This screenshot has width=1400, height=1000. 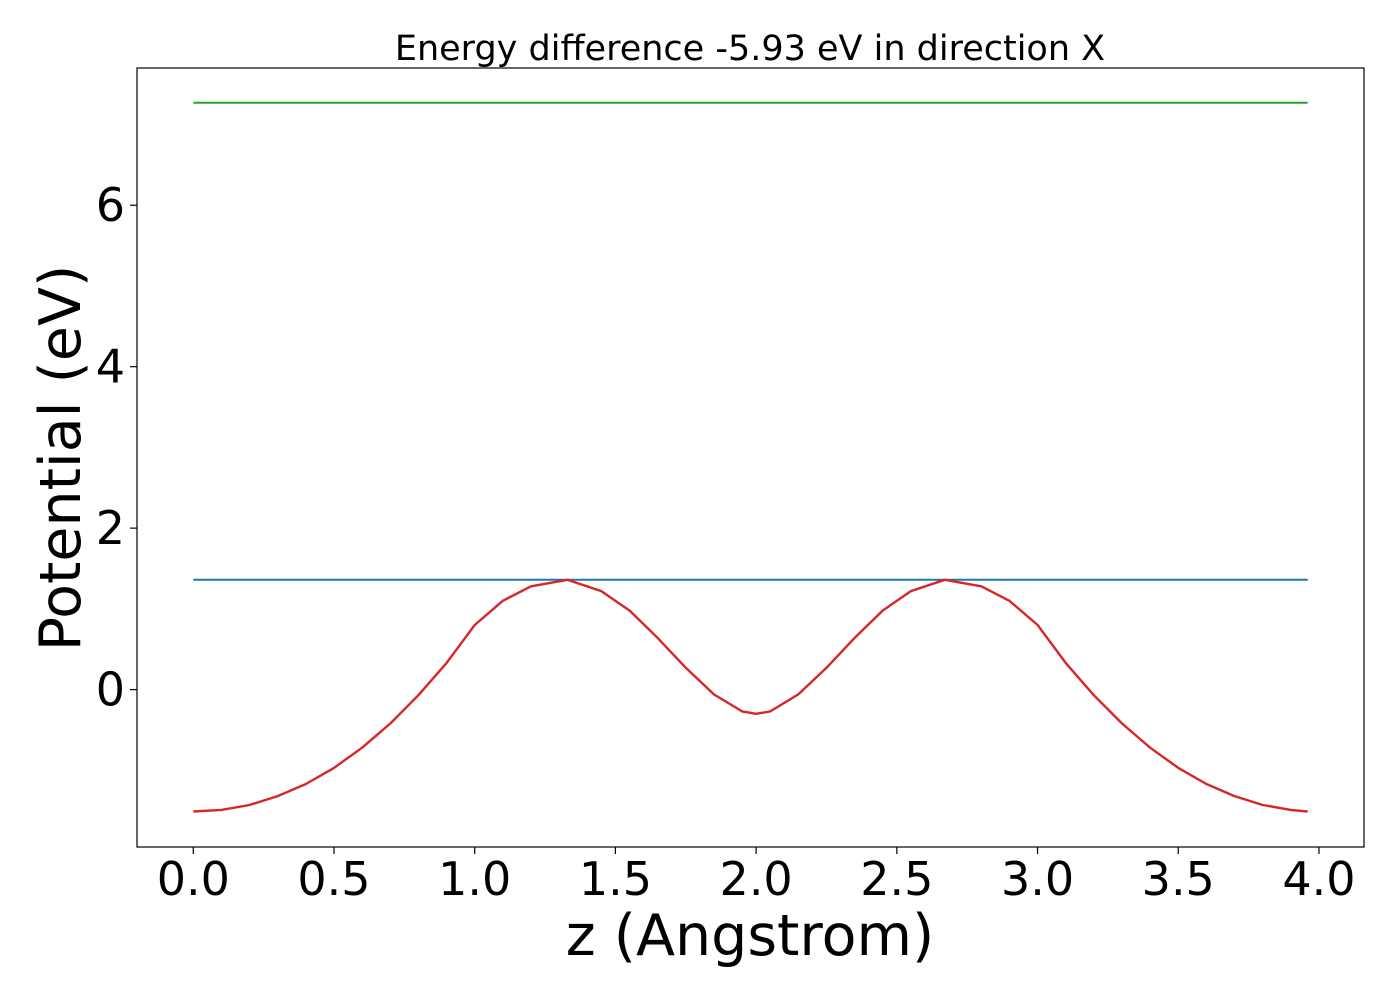 What do you see at coordinates (756, 879) in the screenshot?
I see `x-tick-label: 2.0` at bounding box center [756, 879].